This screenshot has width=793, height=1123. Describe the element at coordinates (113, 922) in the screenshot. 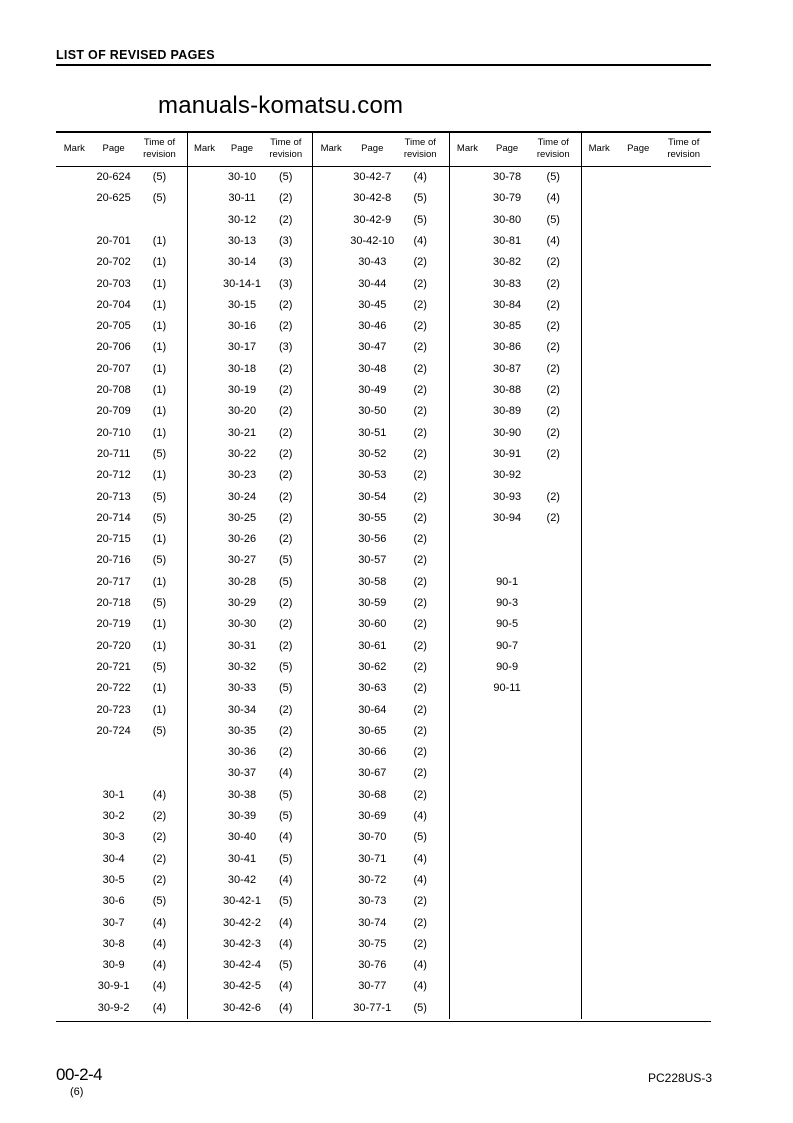

I see `page-cell: 30-7` at that location.